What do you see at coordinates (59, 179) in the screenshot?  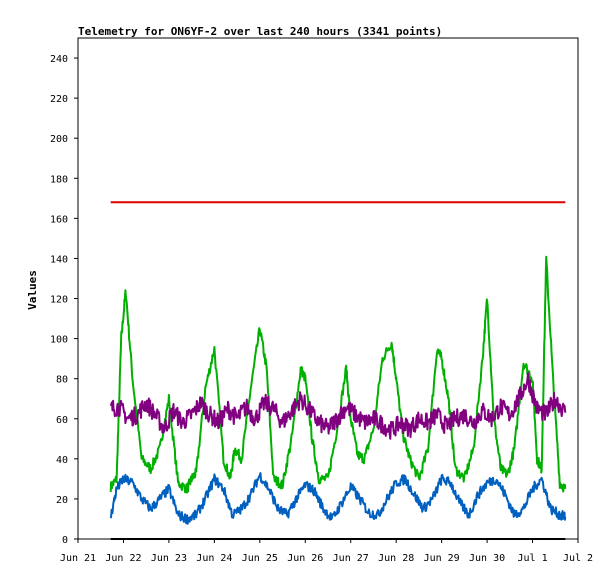 I see `y-tick-label: 180` at bounding box center [59, 179].